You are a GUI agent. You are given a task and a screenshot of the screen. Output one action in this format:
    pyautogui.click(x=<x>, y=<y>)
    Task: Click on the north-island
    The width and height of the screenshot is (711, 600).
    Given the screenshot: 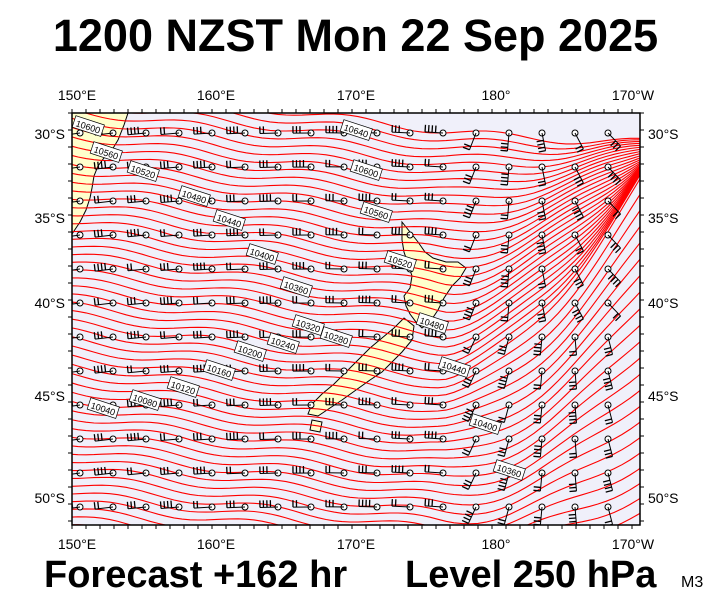 What is the action you would take?
    pyautogui.click(x=434, y=274)
    